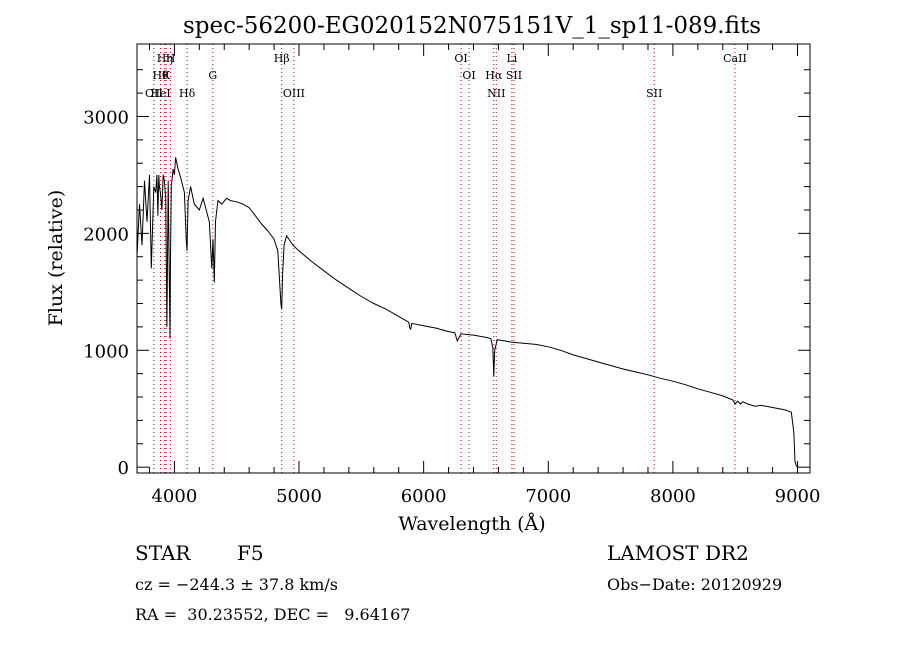  I want to click on y-tick-label: 3000, so click(106, 117).